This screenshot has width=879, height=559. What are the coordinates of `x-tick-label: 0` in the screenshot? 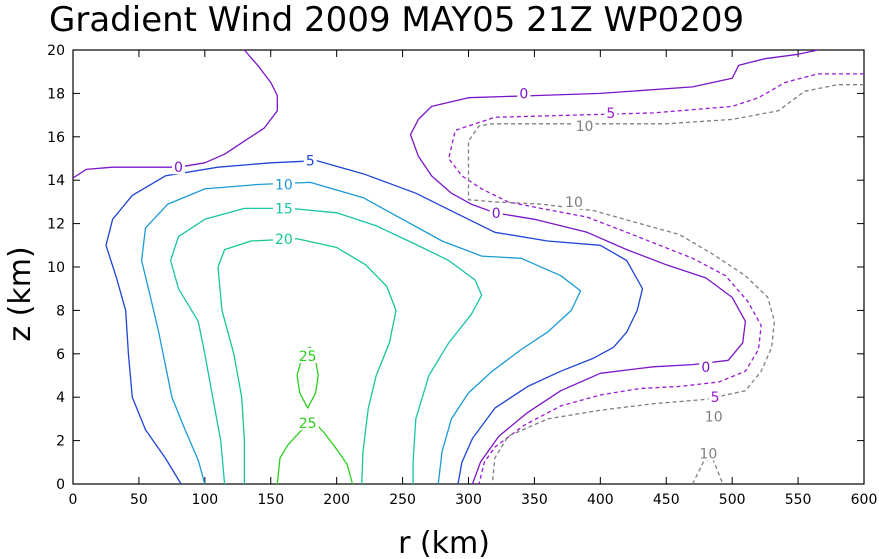 It's located at (73, 500).